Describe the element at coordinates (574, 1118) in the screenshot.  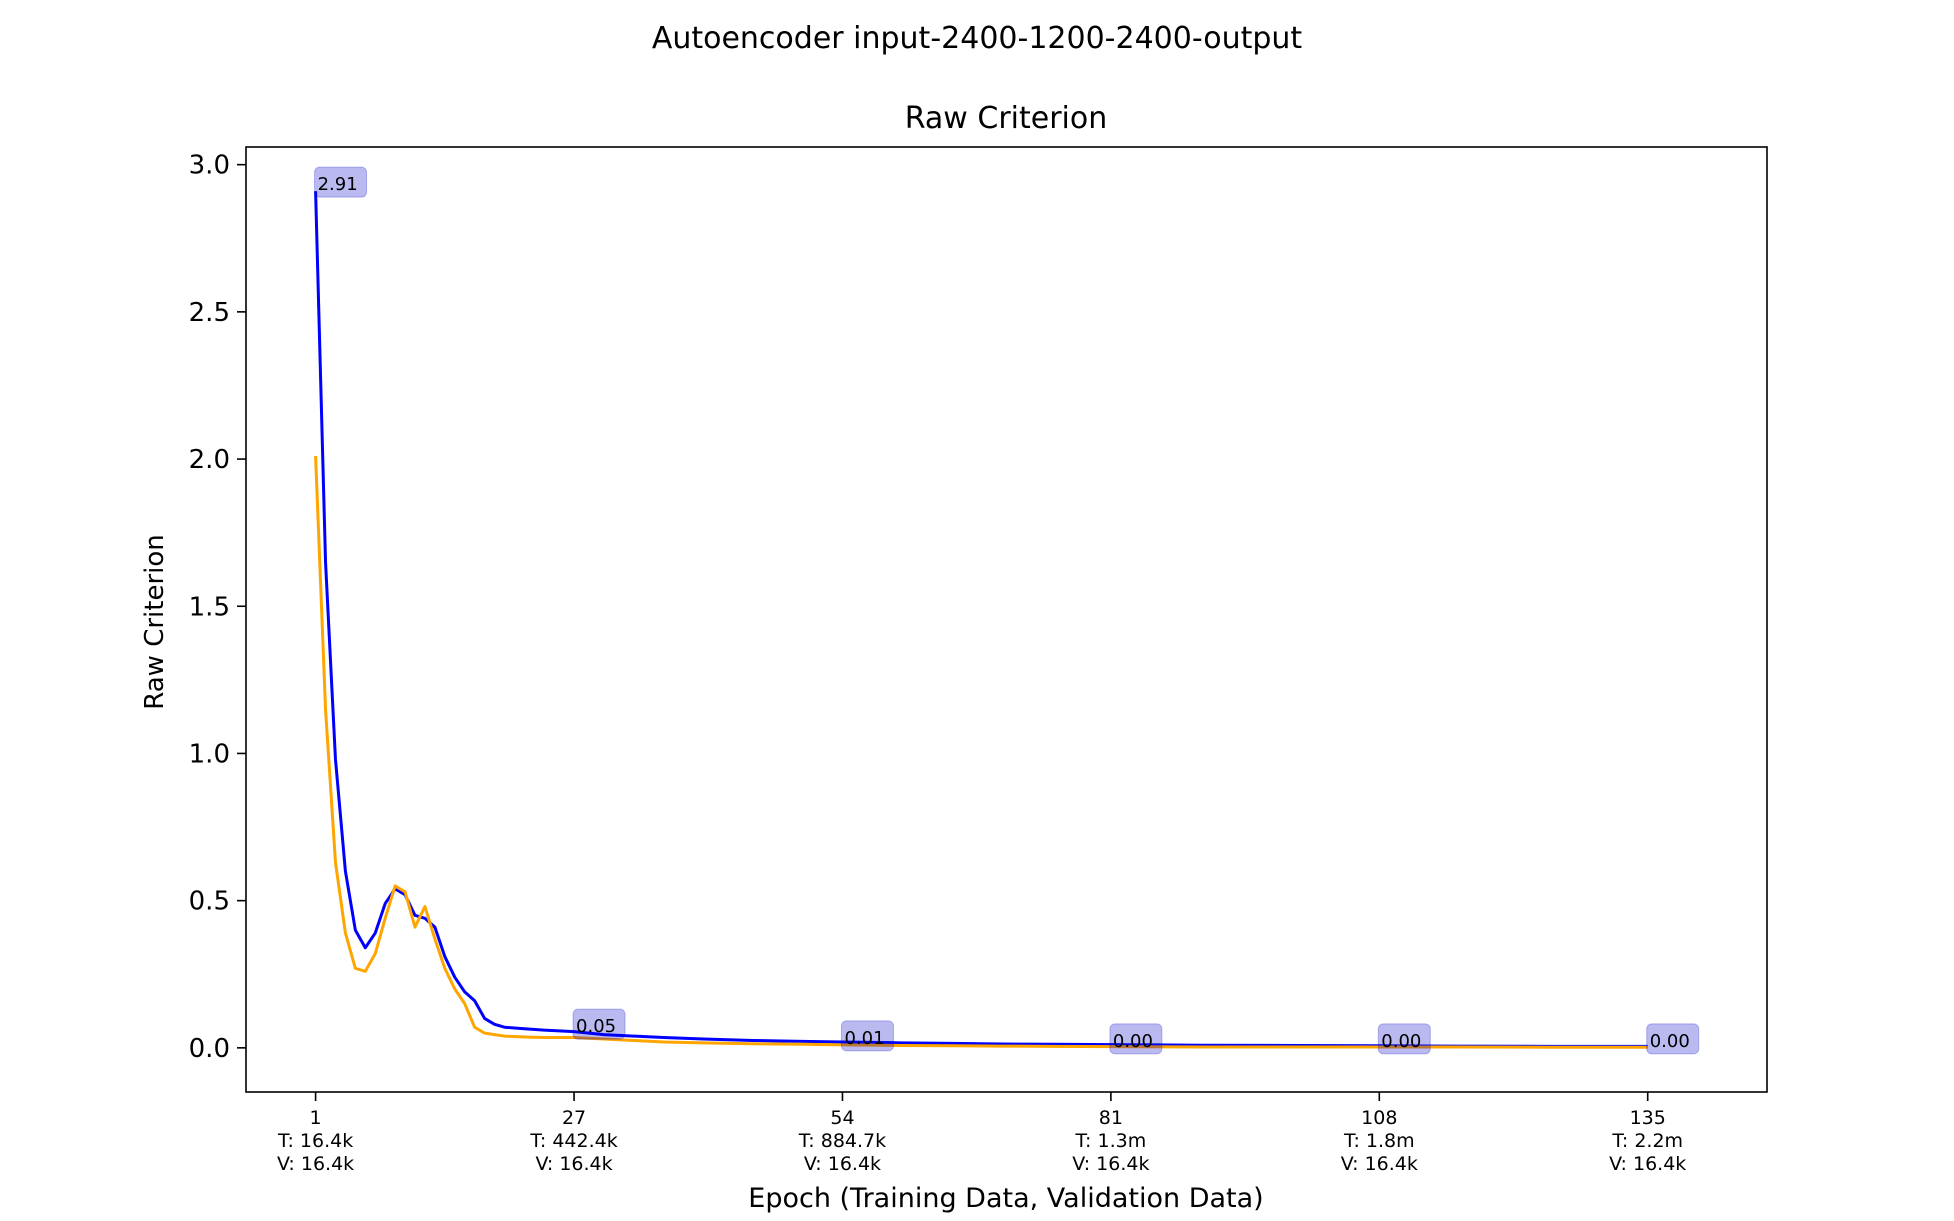
I see `x-tick-label: 27` at that location.